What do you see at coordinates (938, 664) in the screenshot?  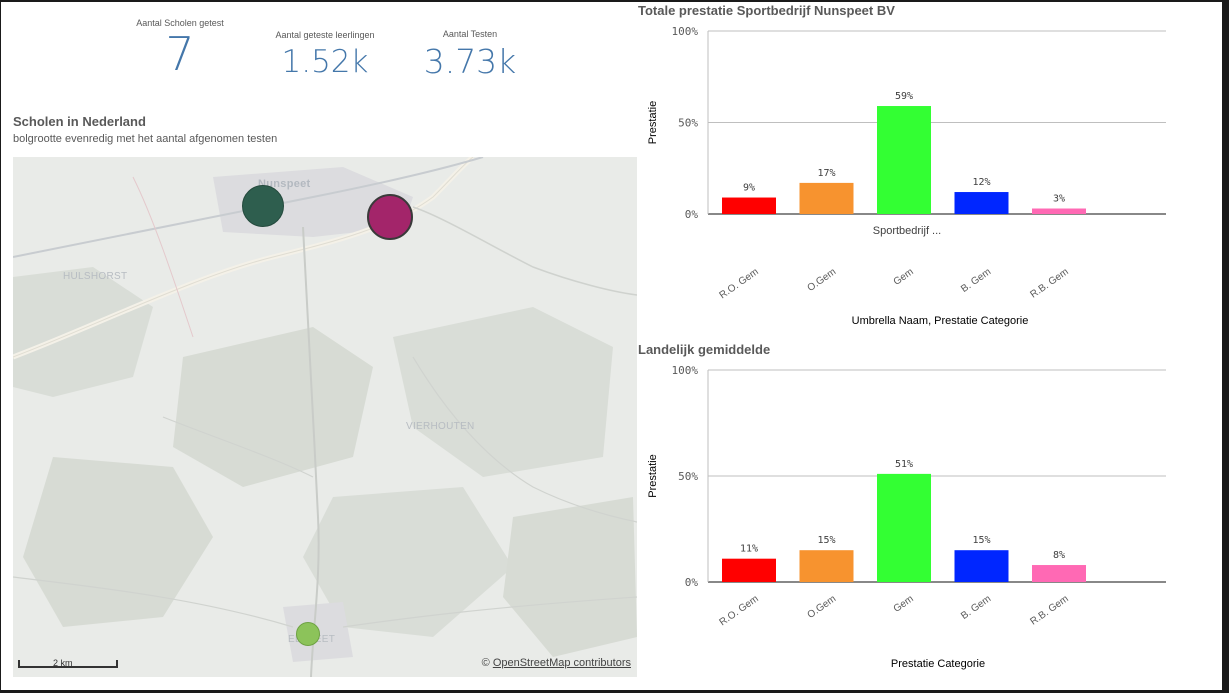 I see `x-axis-title: Prestatie Categorie` at bounding box center [938, 664].